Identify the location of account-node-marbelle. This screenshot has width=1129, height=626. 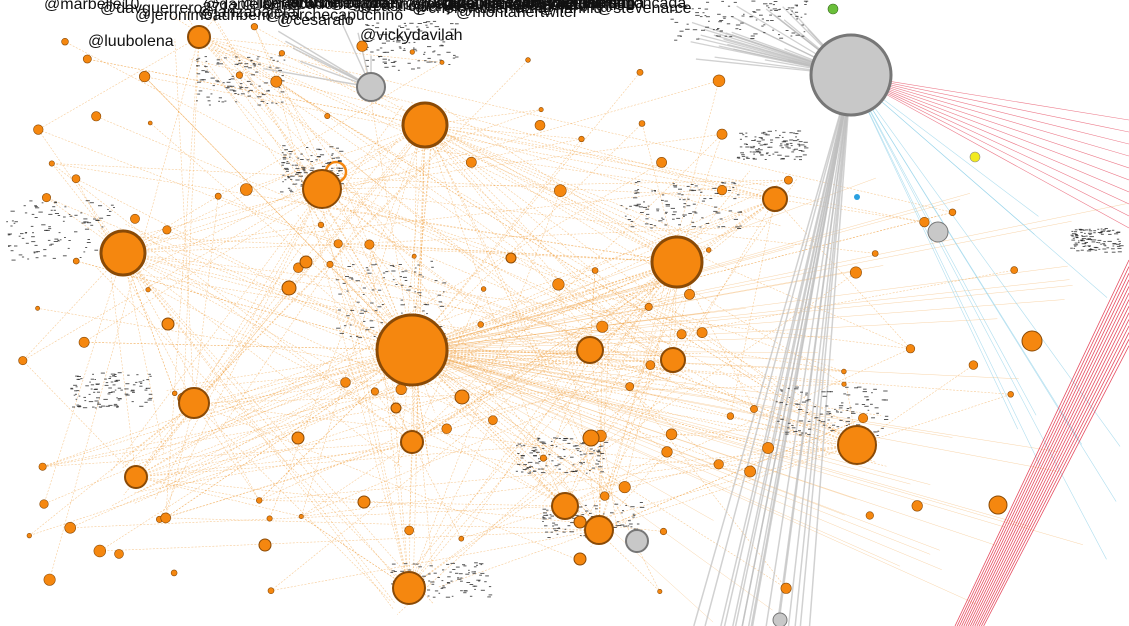
(199, 37).